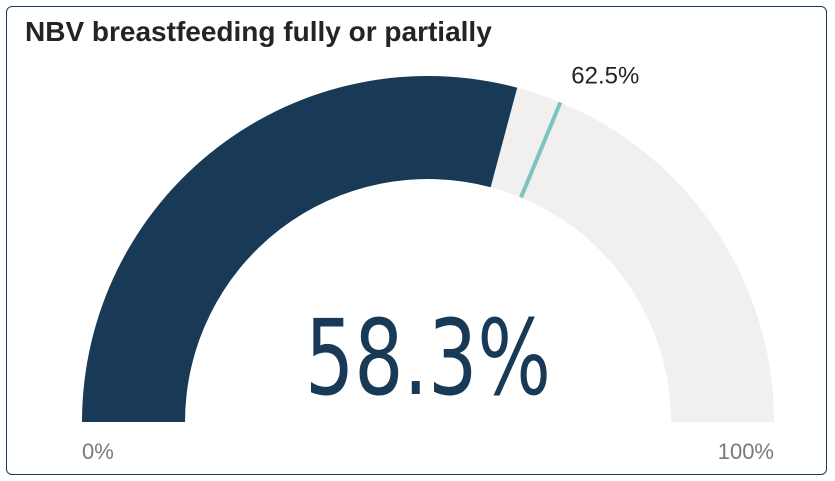 This screenshot has width=835, height=481. I want to click on gauge-target-label: 62.5%, so click(605, 76).